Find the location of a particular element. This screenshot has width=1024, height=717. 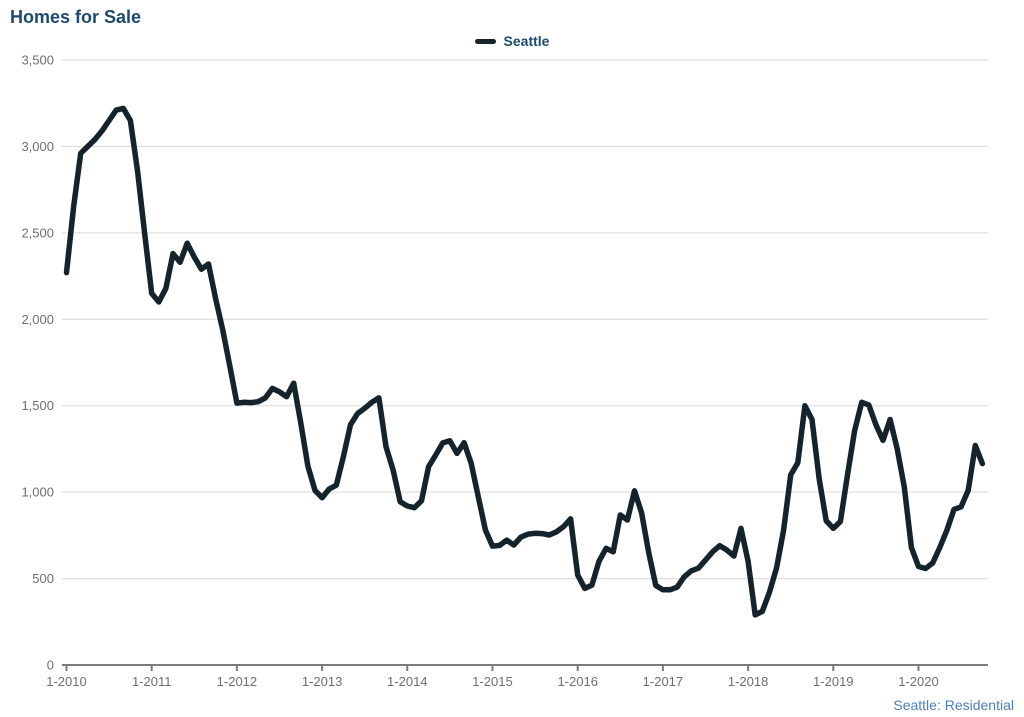

svg-text: 500 is located at coordinates (43, 578).